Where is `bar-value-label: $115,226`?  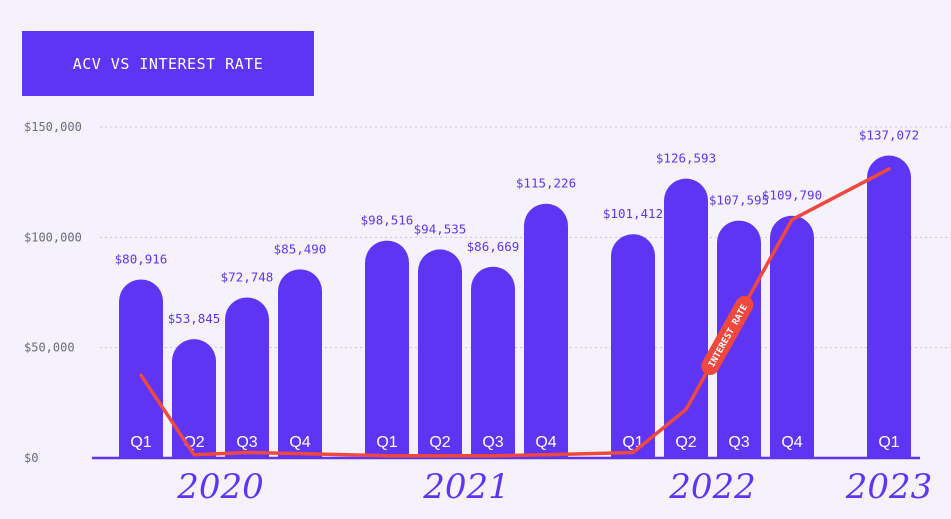
bar-value-label: $115,226 is located at coordinates (546, 183).